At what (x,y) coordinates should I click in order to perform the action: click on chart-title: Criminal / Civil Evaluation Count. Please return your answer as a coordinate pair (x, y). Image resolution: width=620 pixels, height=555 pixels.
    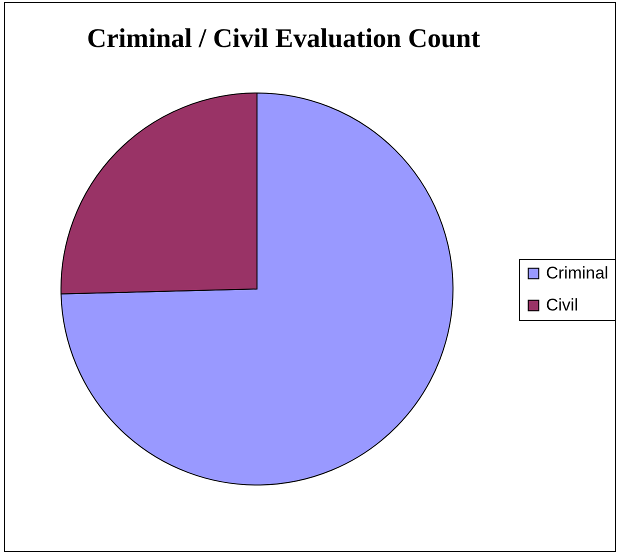
    Looking at the image, I should click on (283, 38).